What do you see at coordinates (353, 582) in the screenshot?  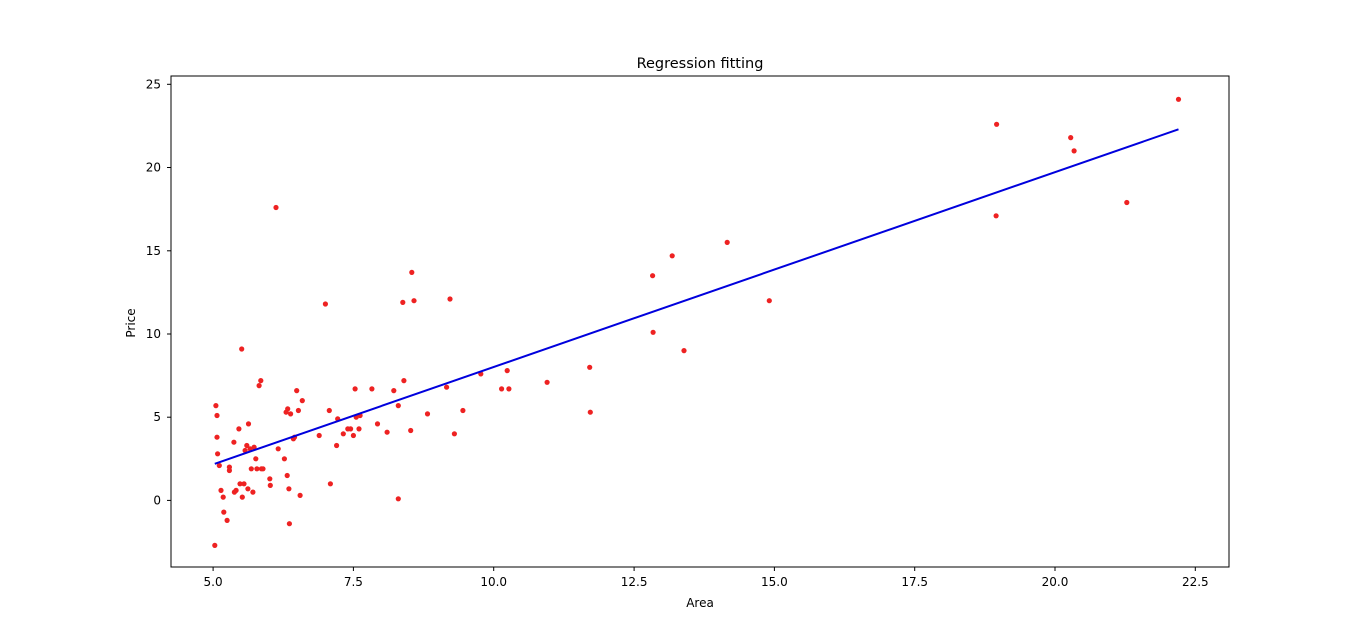 I see `x-tick-label: 7.5` at bounding box center [353, 582].